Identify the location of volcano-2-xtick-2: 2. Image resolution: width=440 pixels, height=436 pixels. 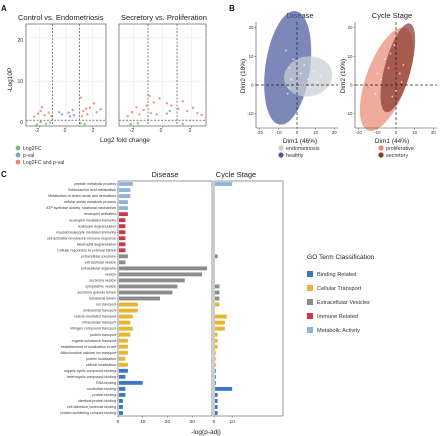
(190, 131).